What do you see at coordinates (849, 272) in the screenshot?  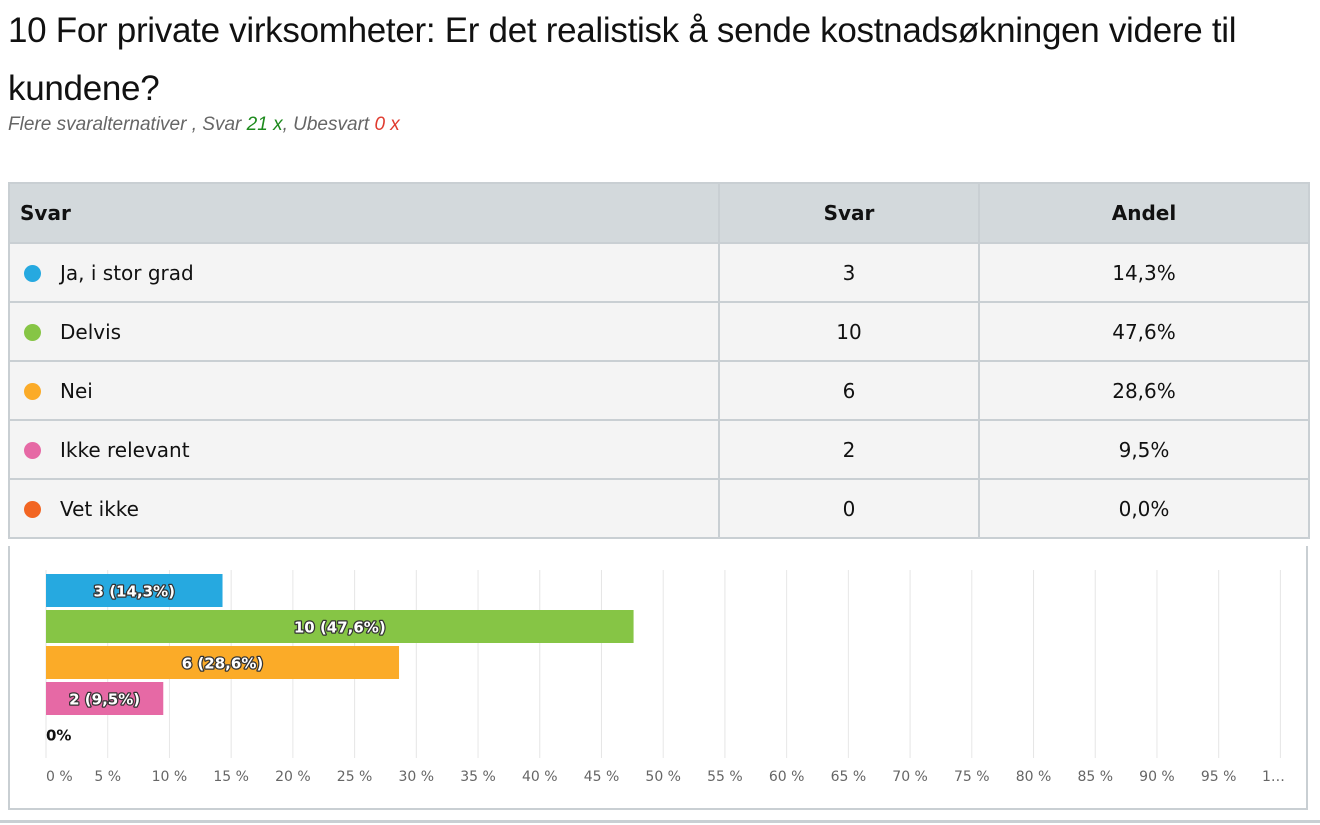 I see `answer-count: 3` at bounding box center [849, 272].